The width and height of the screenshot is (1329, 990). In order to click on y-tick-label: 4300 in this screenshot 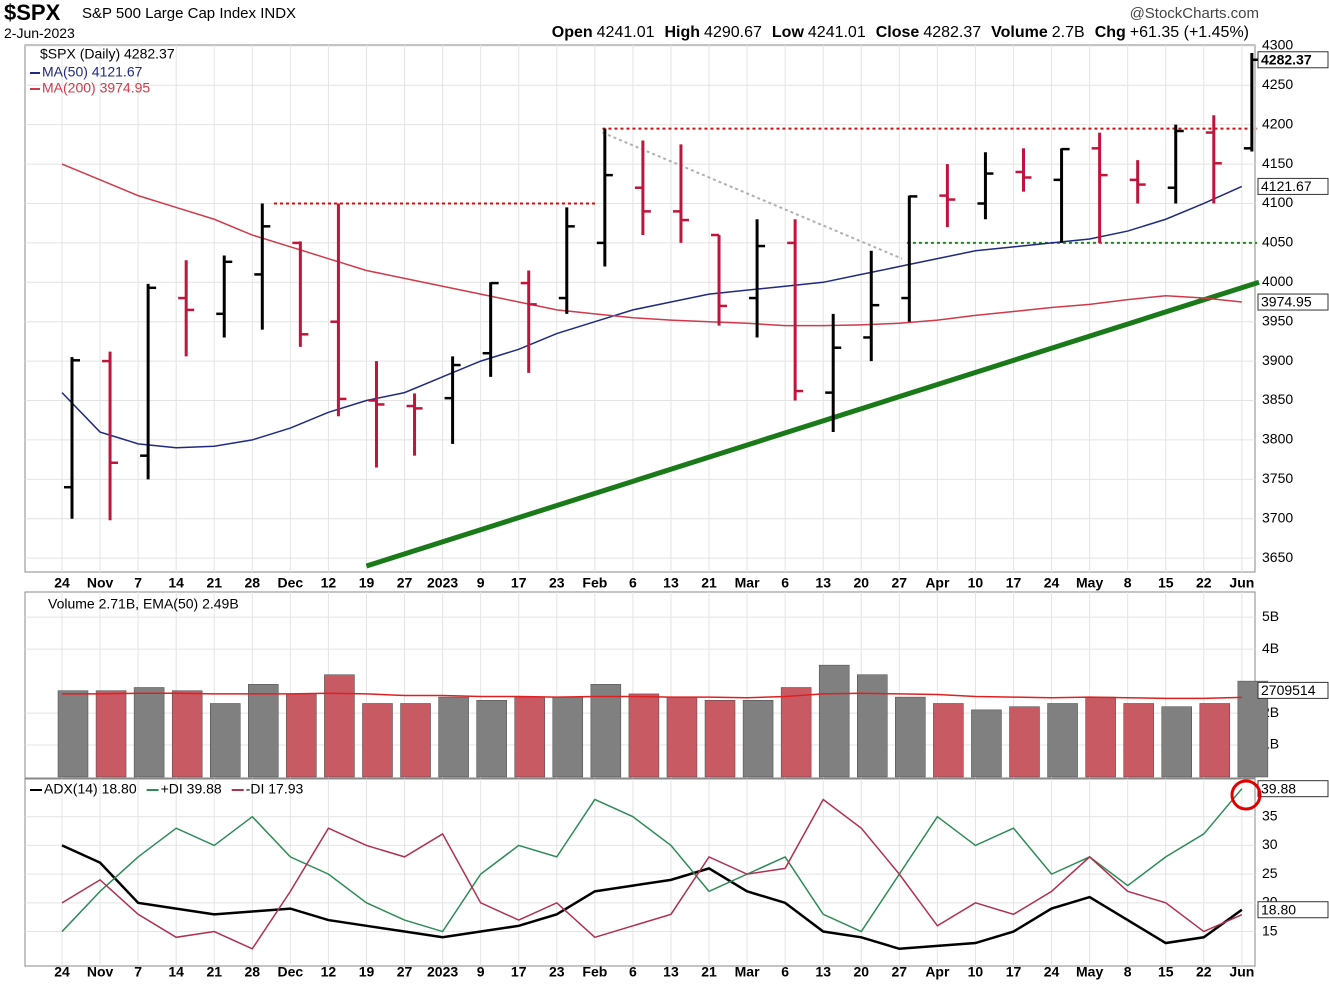, I will do `click(1277, 45)`.